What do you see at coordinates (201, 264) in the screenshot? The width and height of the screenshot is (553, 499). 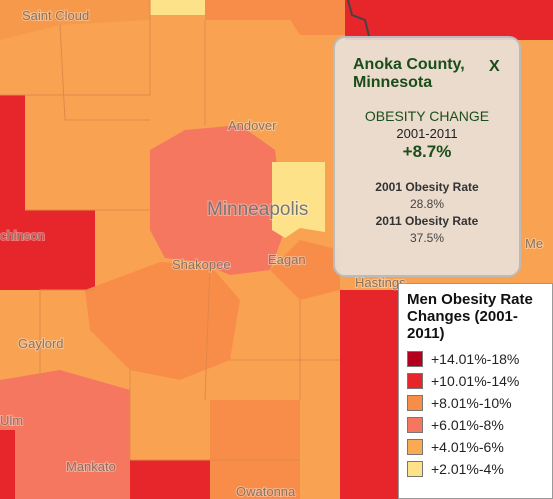 I see `place-label: Shakopee` at bounding box center [201, 264].